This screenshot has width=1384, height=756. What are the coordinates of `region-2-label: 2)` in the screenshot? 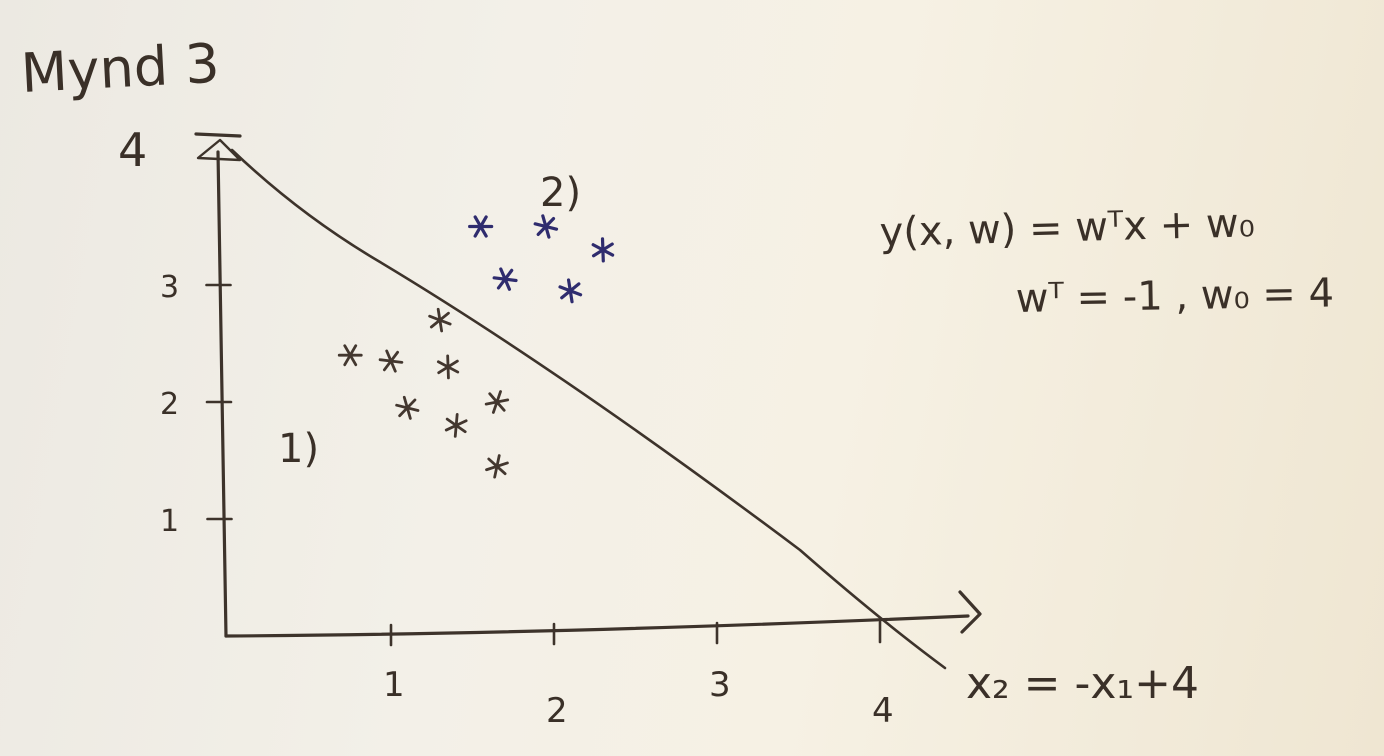 It's located at (560, 193).